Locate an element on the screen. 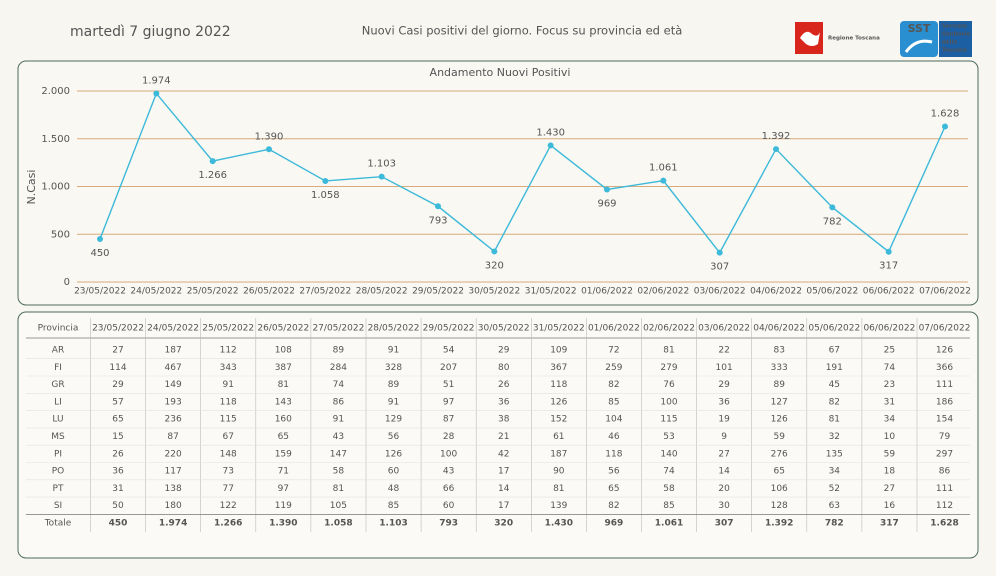 The width and height of the screenshot is (996, 576). table-cell: 79 is located at coordinates (945, 437).